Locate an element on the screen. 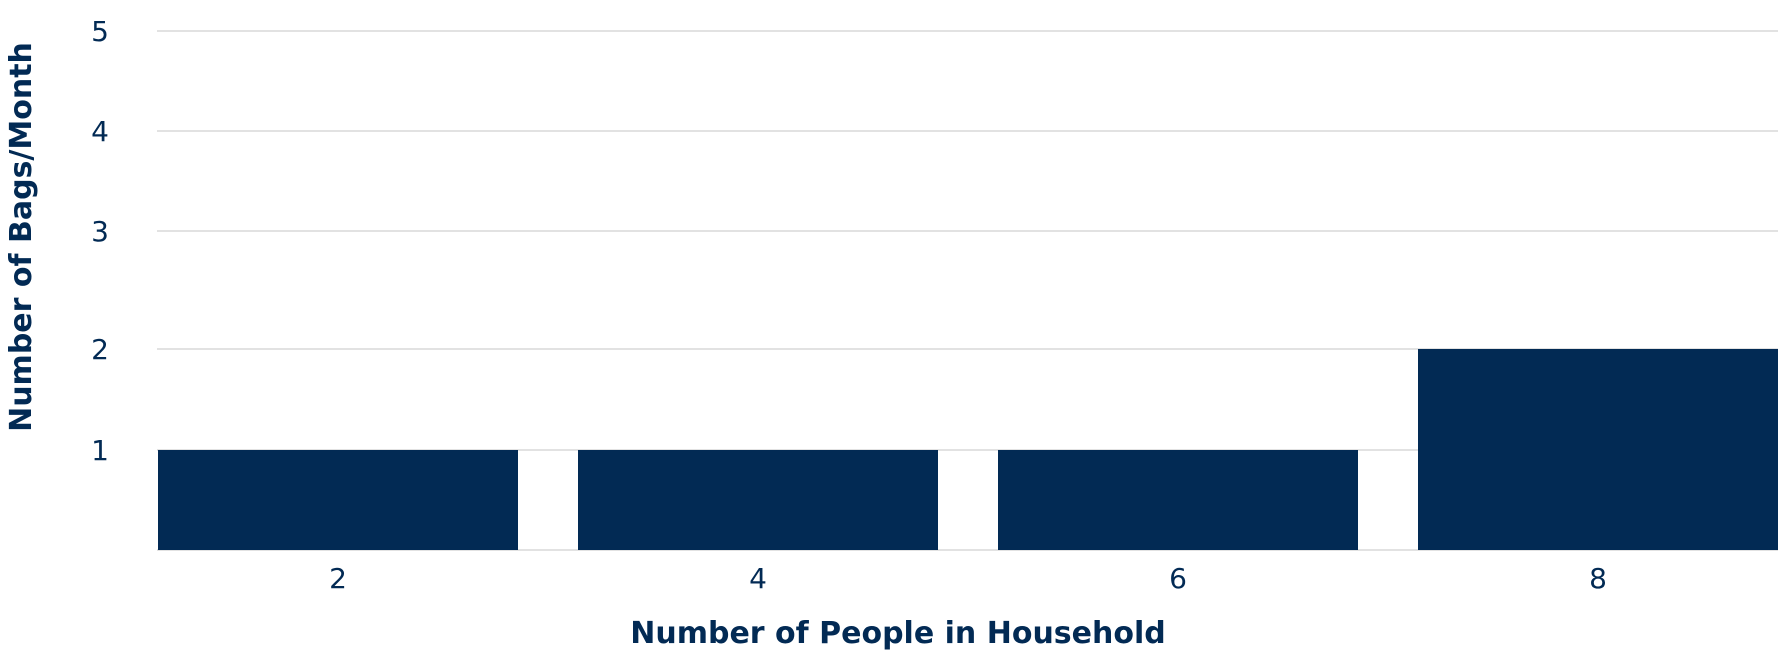 This screenshot has height=660, width=1778. y-tick-label-2: 2 is located at coordinates (100, 349).